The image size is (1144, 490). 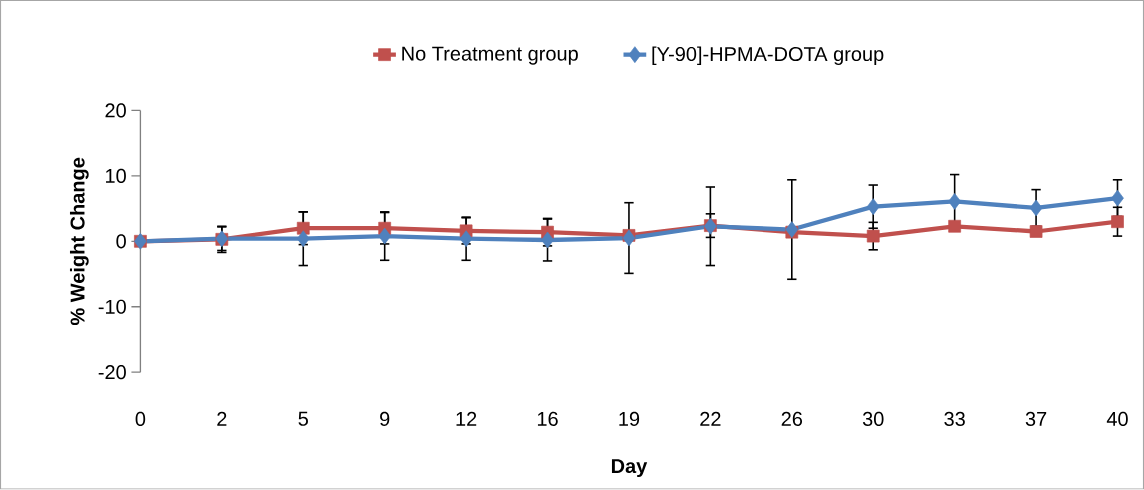 I want to click on x-tick-label: 9, so click(x=385, y=419).